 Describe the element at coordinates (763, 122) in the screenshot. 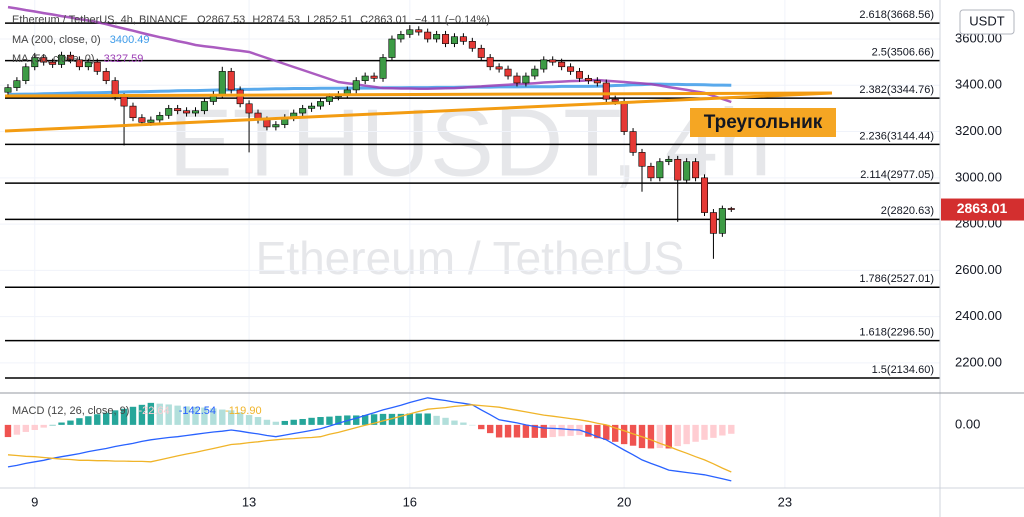

I see `annotation-box` at that location.